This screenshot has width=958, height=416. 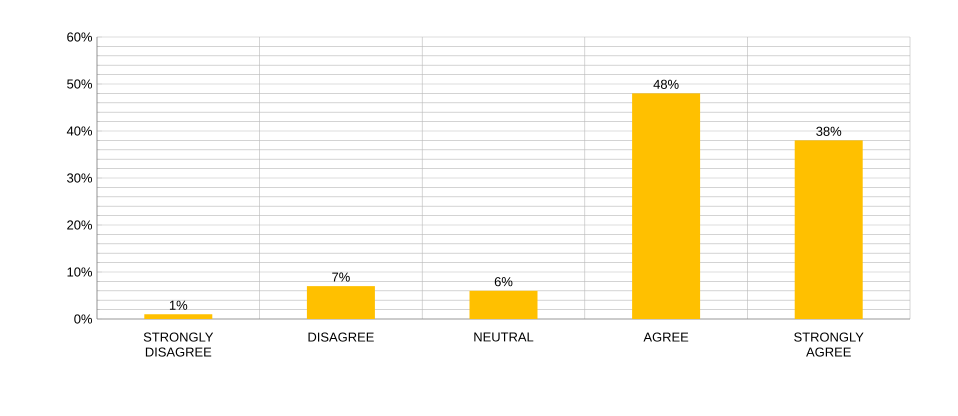 What do you see at coordinates (666, 84) in the screenshot?
I see `data-label: 48%` at bounding box center [666, 84].